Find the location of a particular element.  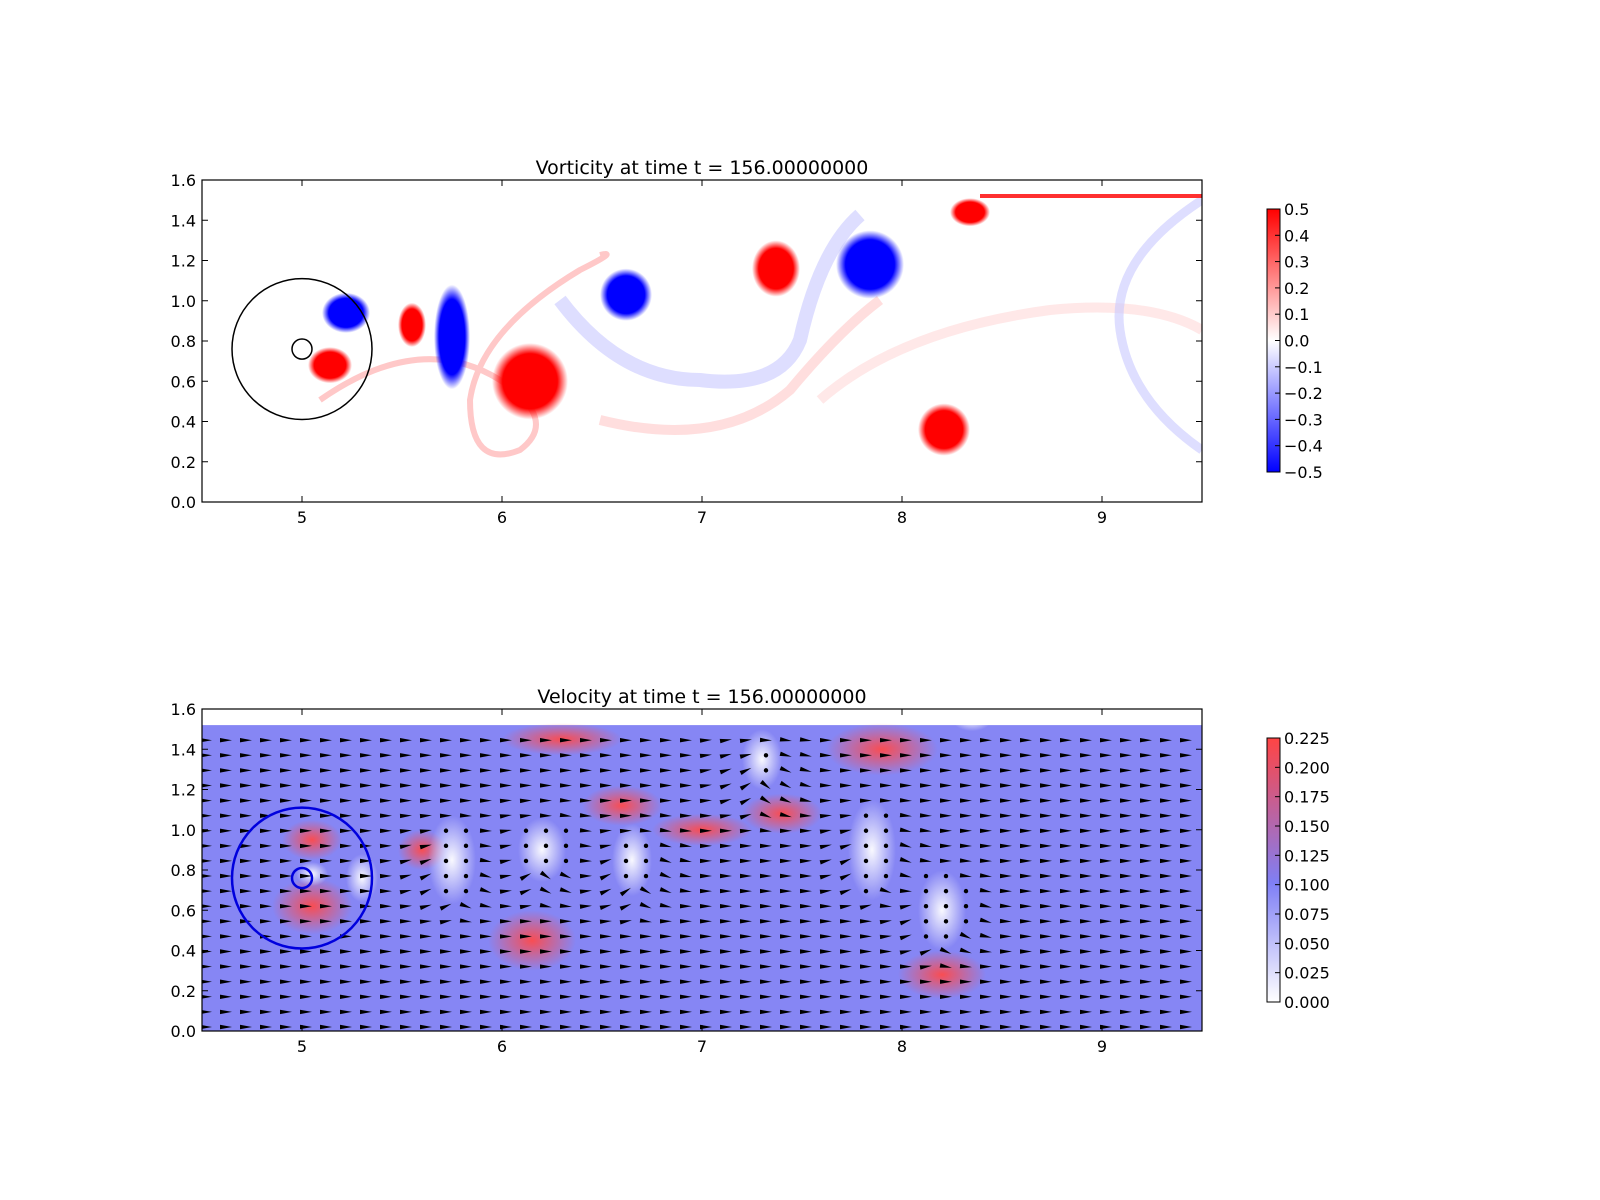

positive-vortex is located at coordinates (776, 268).